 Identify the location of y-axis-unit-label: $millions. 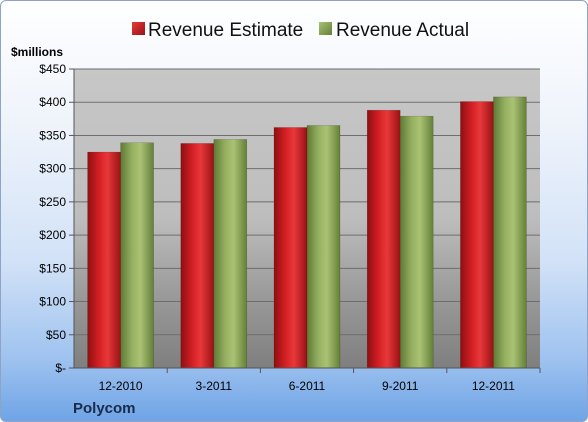
(37, 52).